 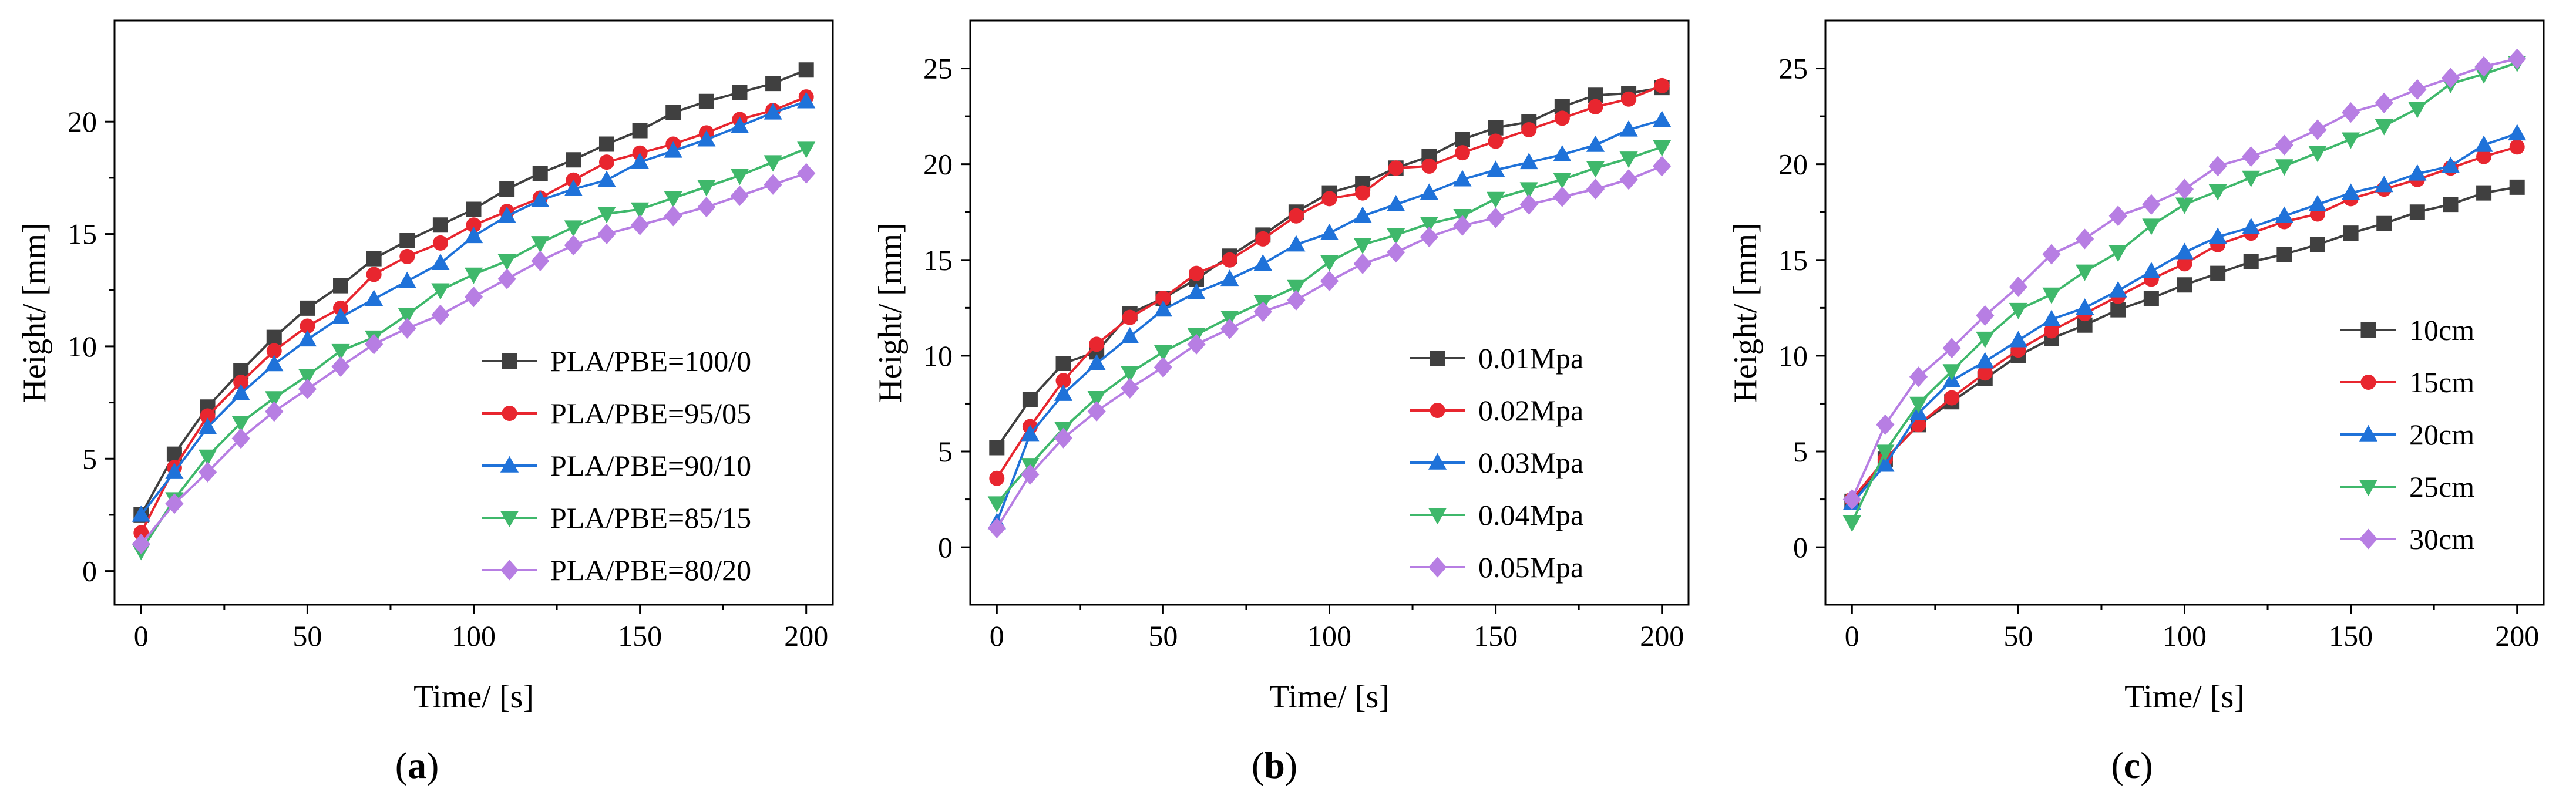 What do you see at coordinates (651, 361) in the screenshot?
I see `legend-label: PLA/PBE=100/0` at bounding box center [651, 361].